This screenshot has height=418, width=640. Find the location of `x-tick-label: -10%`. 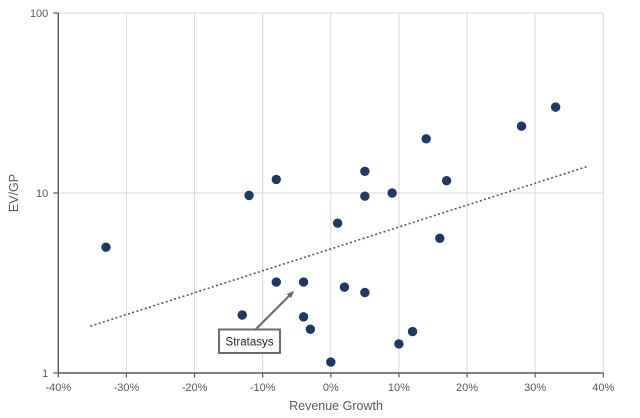

x-tick-label: -10% is located at coordinates (263, 388).